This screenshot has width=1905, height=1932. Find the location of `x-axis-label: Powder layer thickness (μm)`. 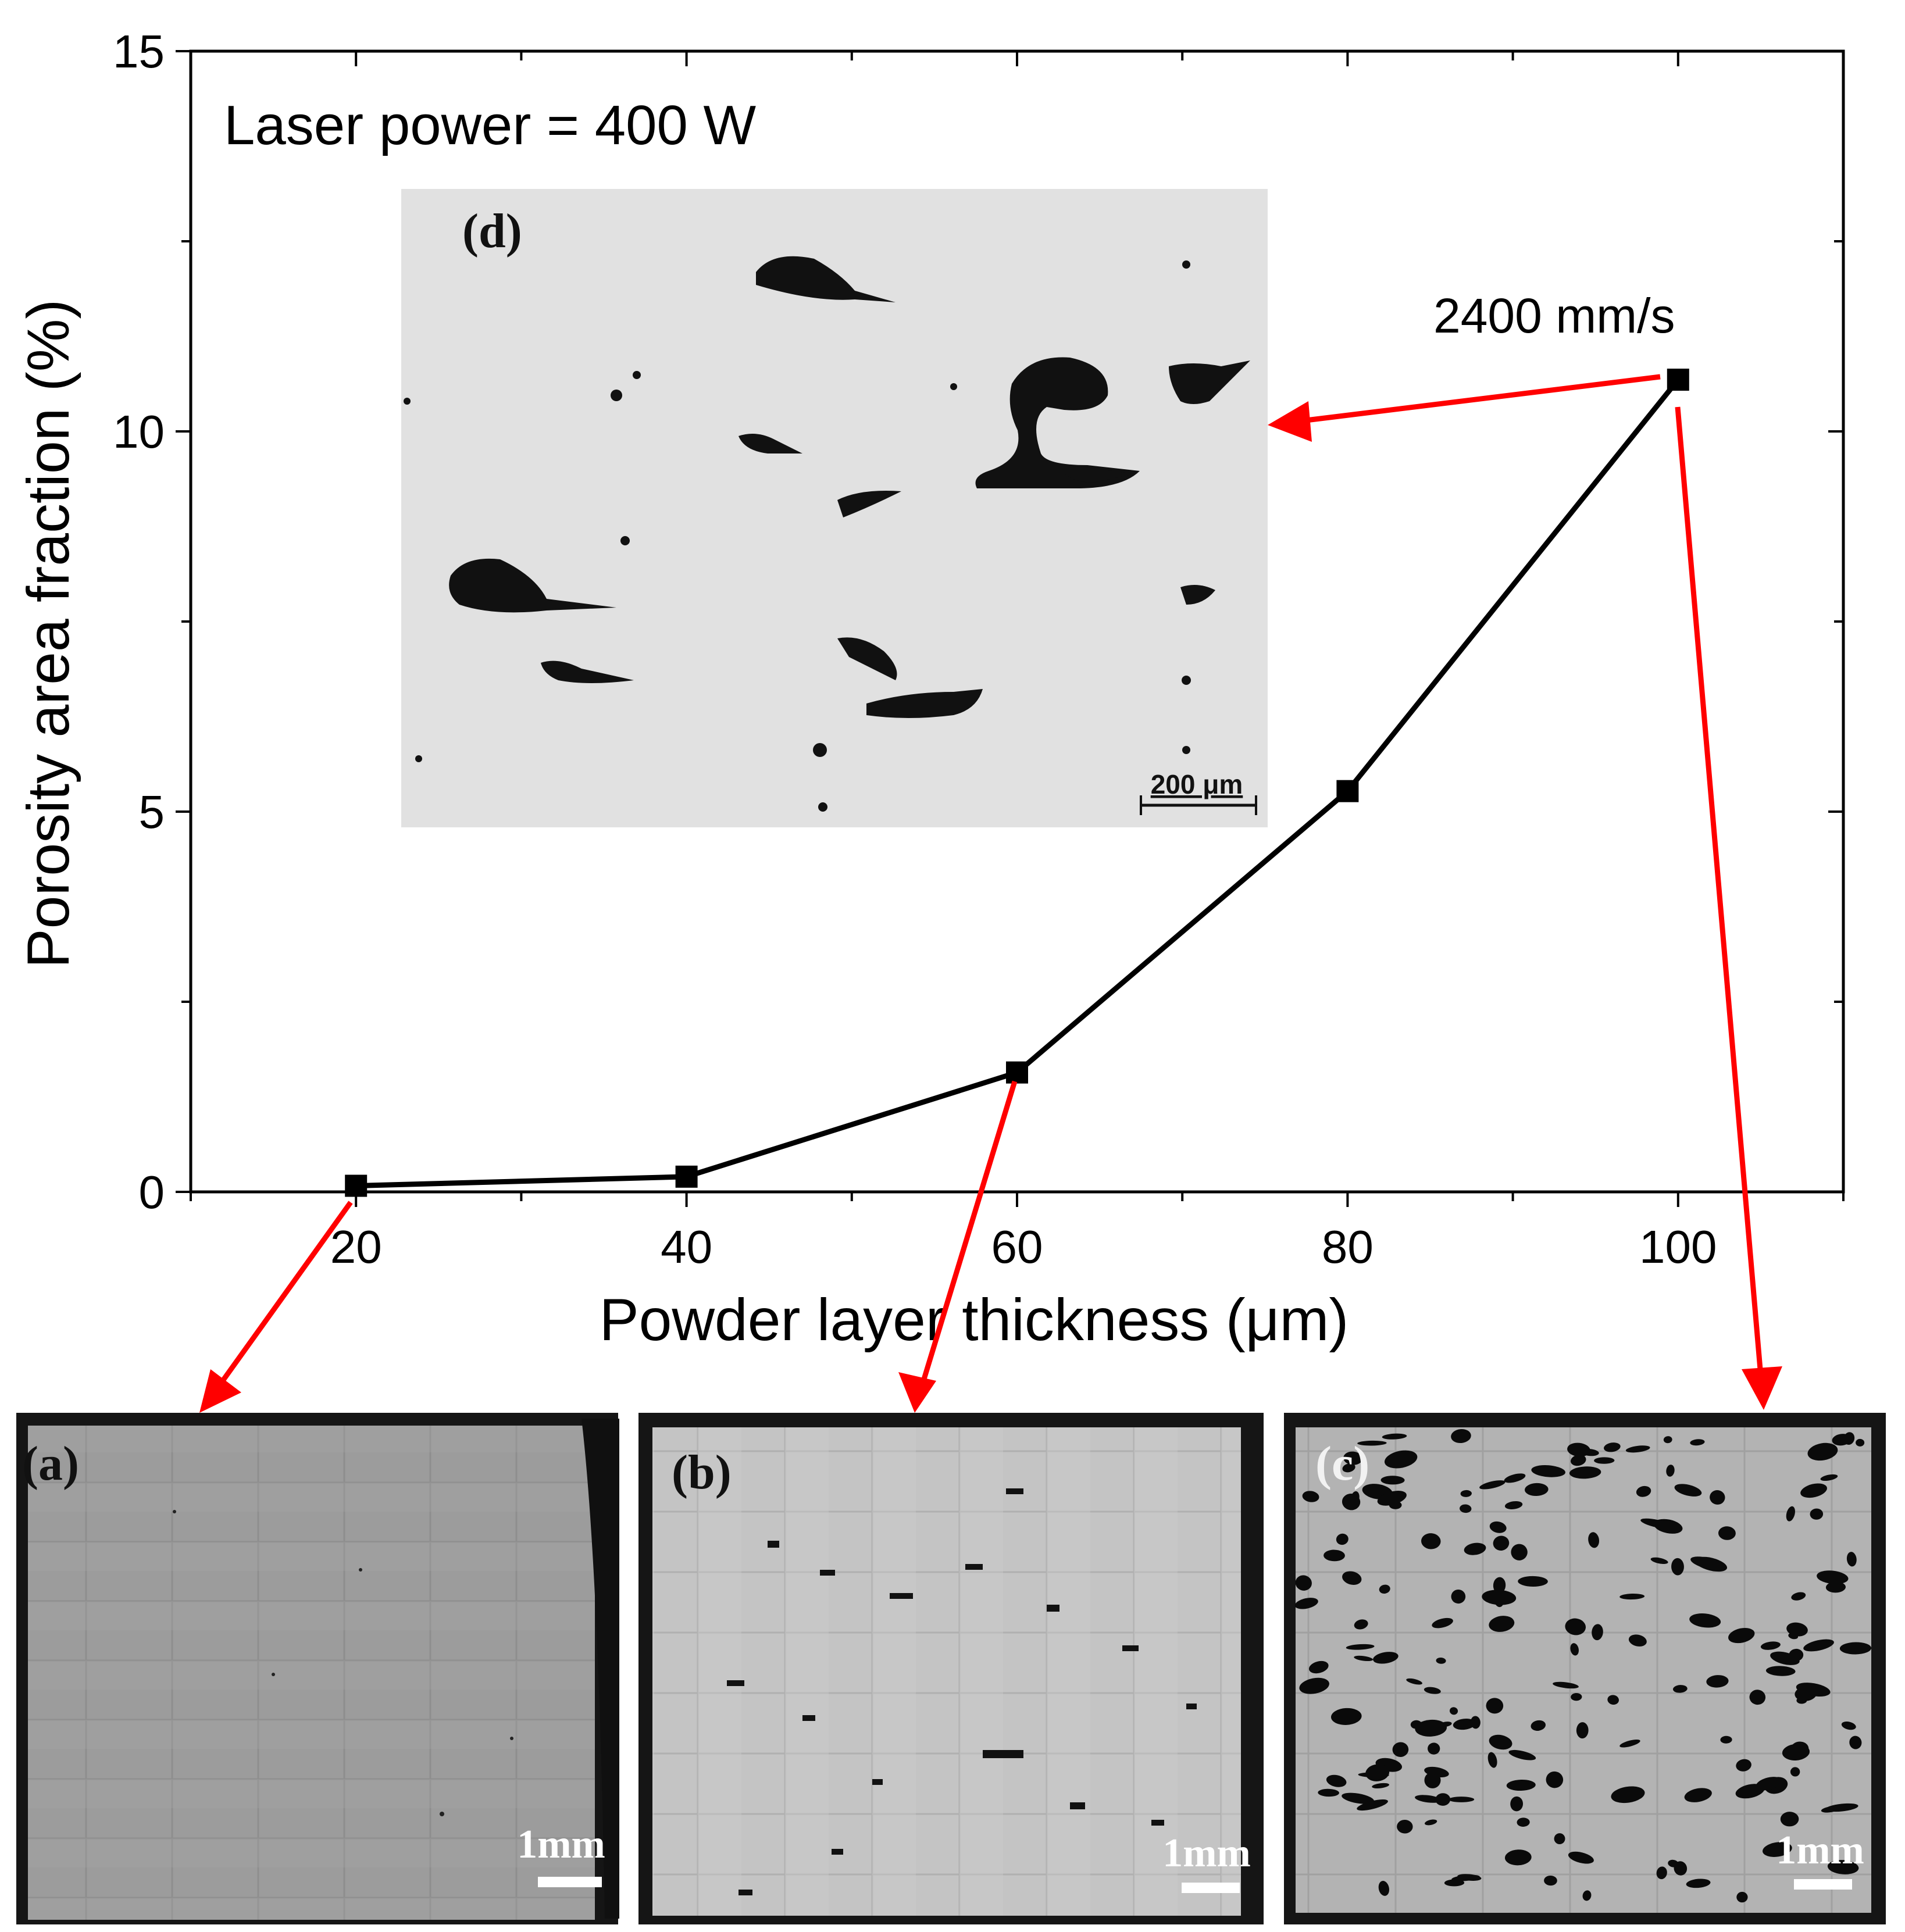

x-axis-label: Powder layer thickness (μm) is located at coordinates (975, 1320).